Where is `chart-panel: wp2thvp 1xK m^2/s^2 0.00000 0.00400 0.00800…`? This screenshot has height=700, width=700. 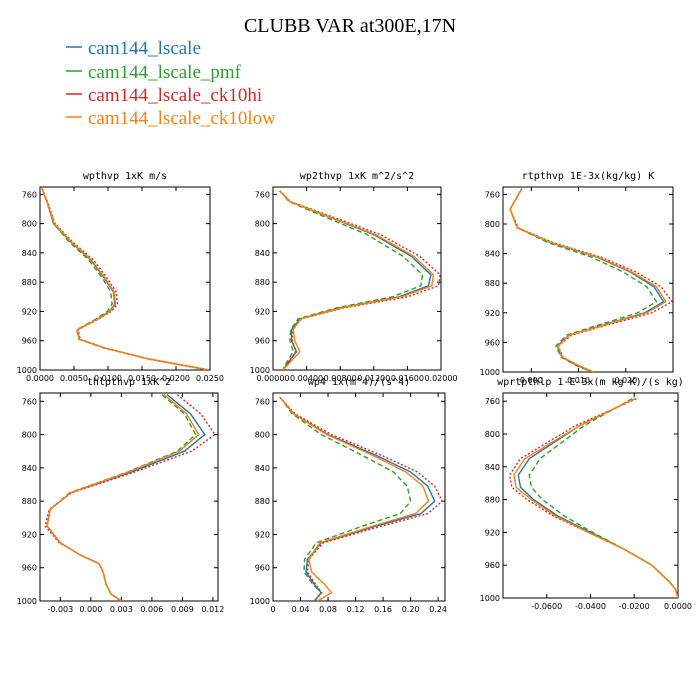
chart-panel: wp2thvp 1xK m^2/s^2 0.00000 0.00400 0.00800… is located at coordinates (354, 277).